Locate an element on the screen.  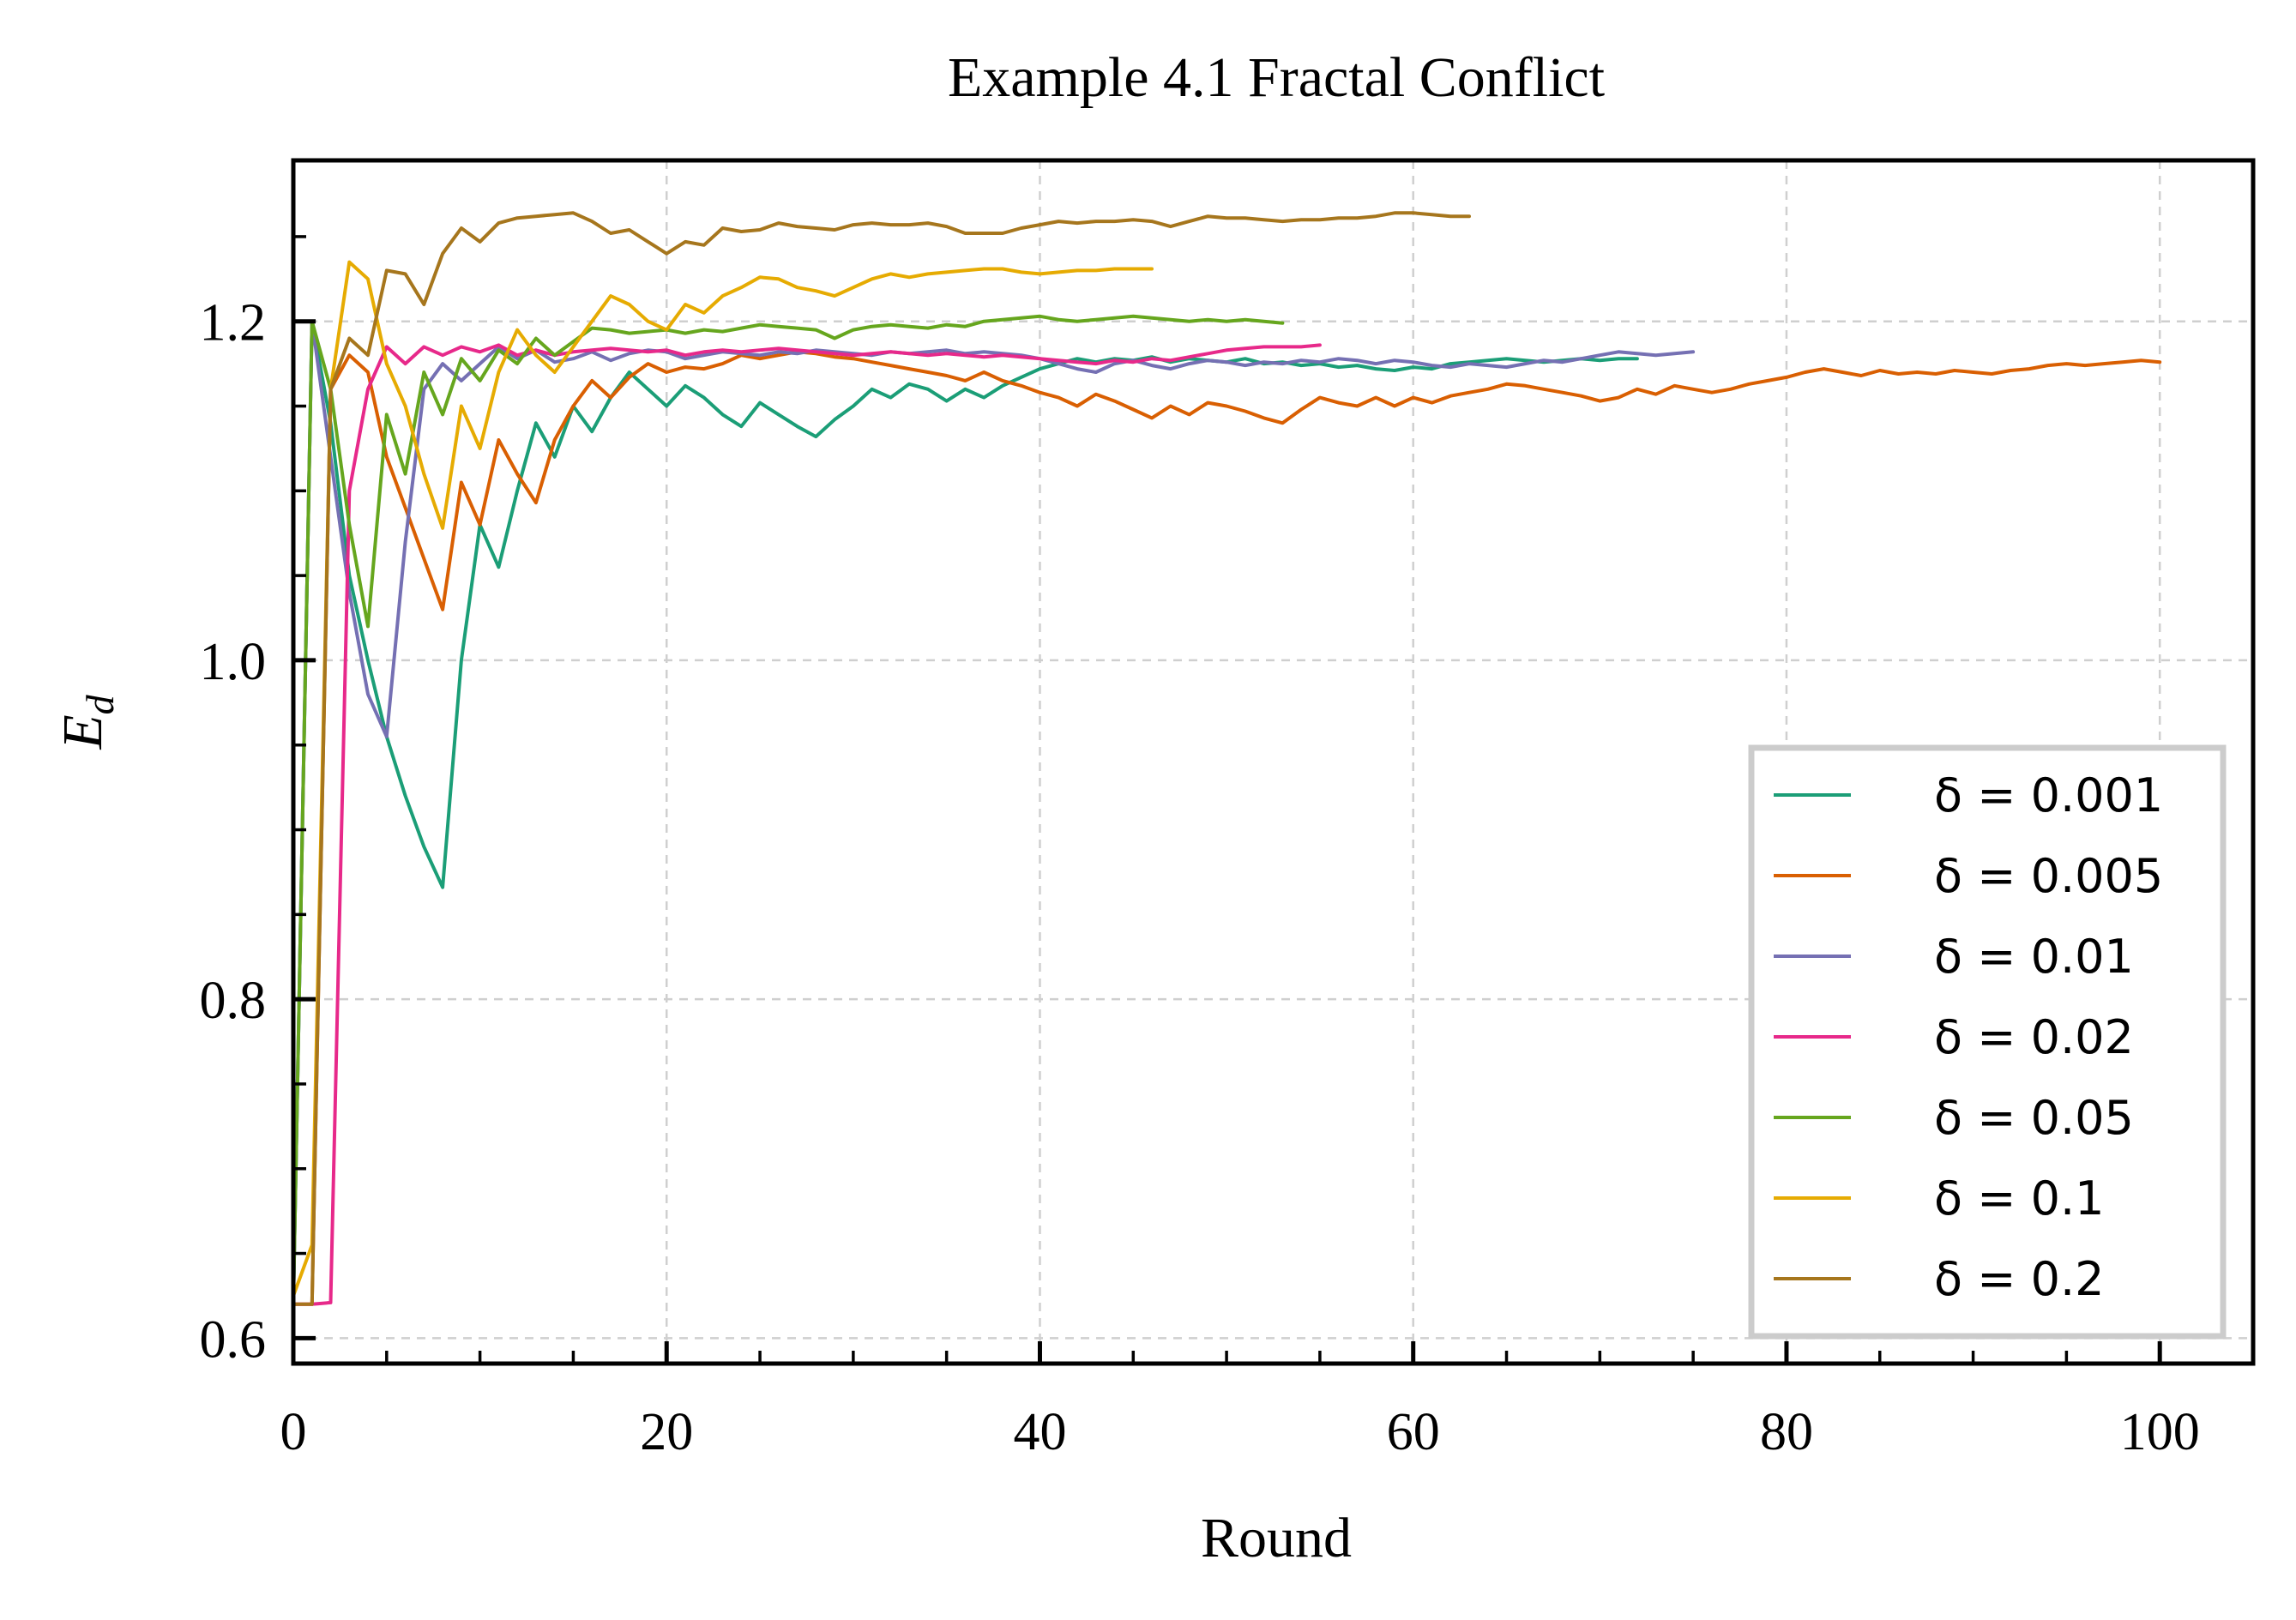
y-tick-label: 0.6 is located at coordinates (233, 1339).